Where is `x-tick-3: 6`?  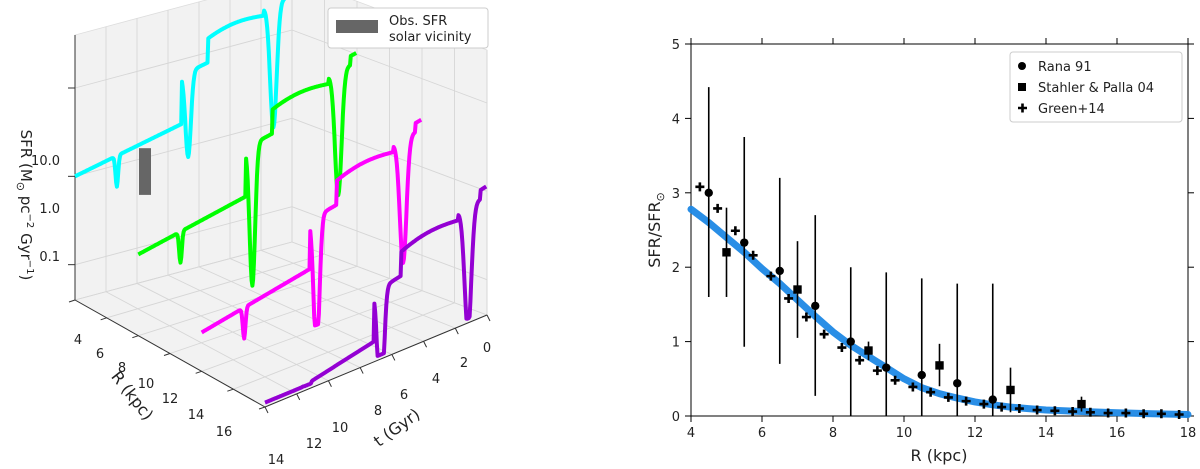
x-tick-3: 6 is located at coordinates (404, 395).